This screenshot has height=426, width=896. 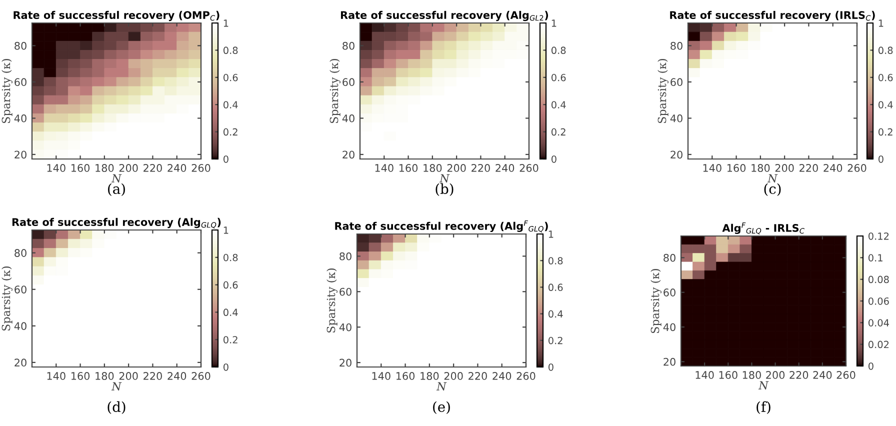 I want to click on color-bar-label: 0.06, so click(x=878, y=301).